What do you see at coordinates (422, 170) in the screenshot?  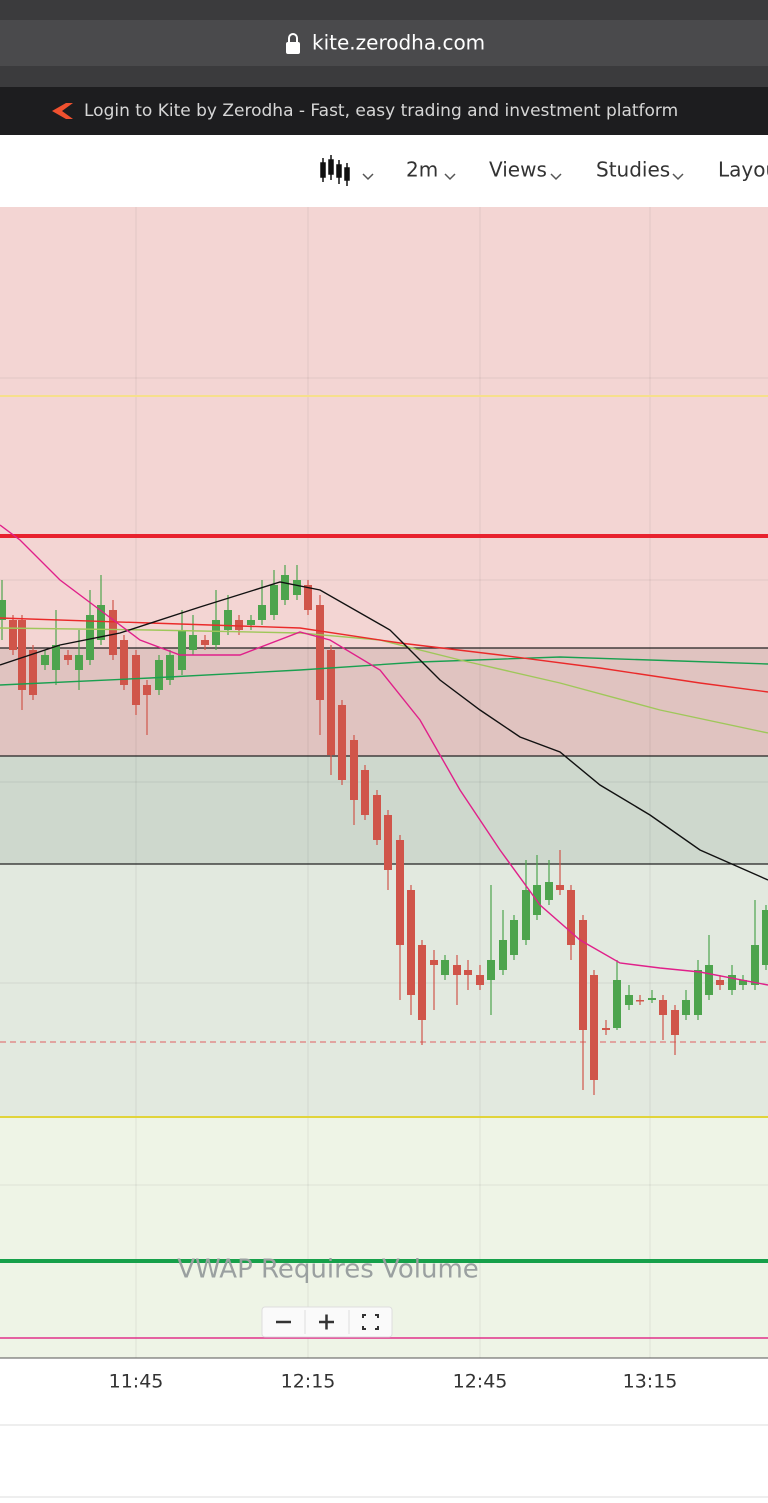 I see `toolbar-item: 2m` at bounding box center [422, 170].